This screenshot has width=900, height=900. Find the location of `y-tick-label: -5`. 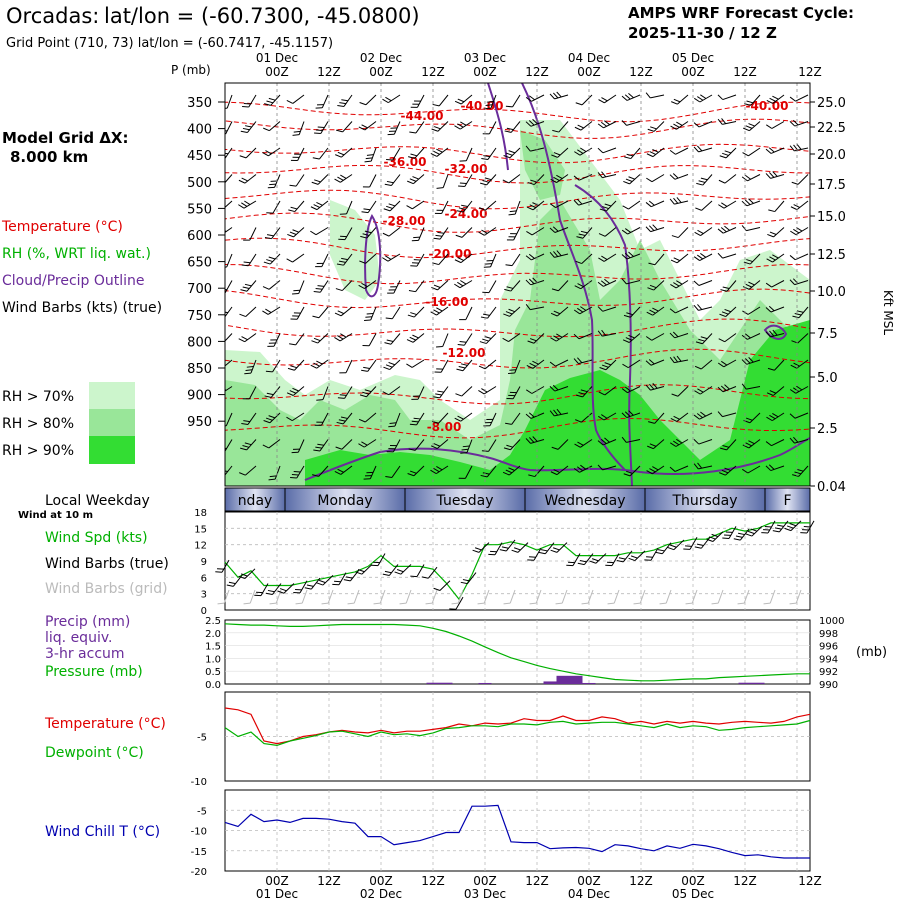

y-tick-label: -5 is located at coordinates (202, 811).